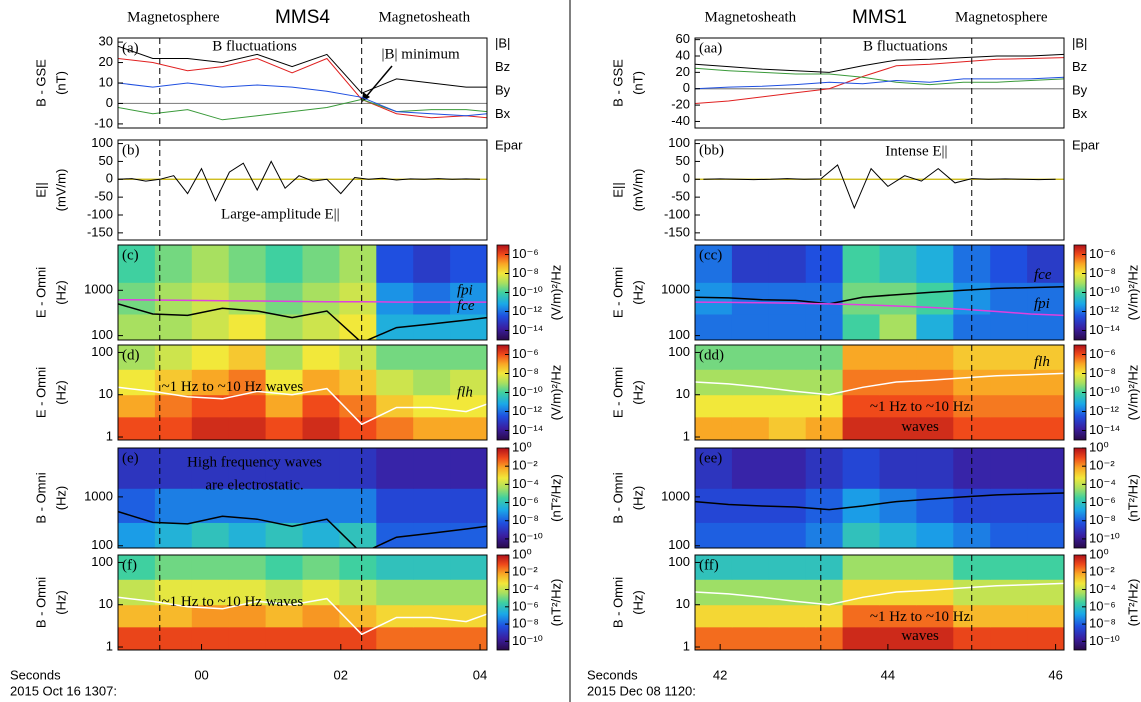  What do you see at coordinates (63, 690) in the screenshot?
I see `date-label: 2015 Oct 16 1307:` at bounding box center [63, 690].